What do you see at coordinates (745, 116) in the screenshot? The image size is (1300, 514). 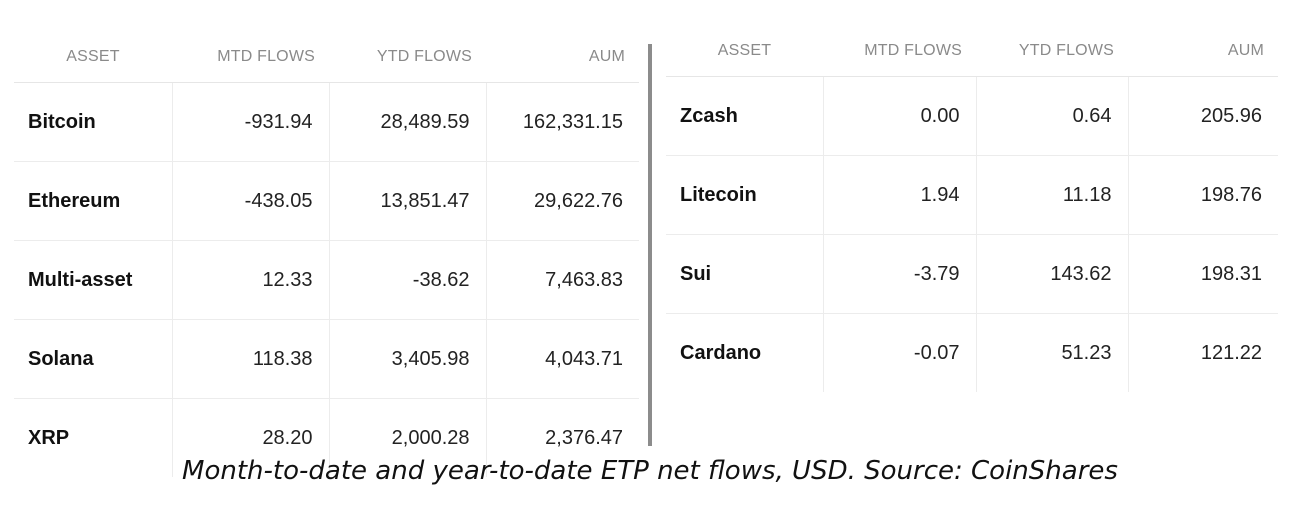 I see `asset-name-cell: Zcash` at bounding box center [745, 116].